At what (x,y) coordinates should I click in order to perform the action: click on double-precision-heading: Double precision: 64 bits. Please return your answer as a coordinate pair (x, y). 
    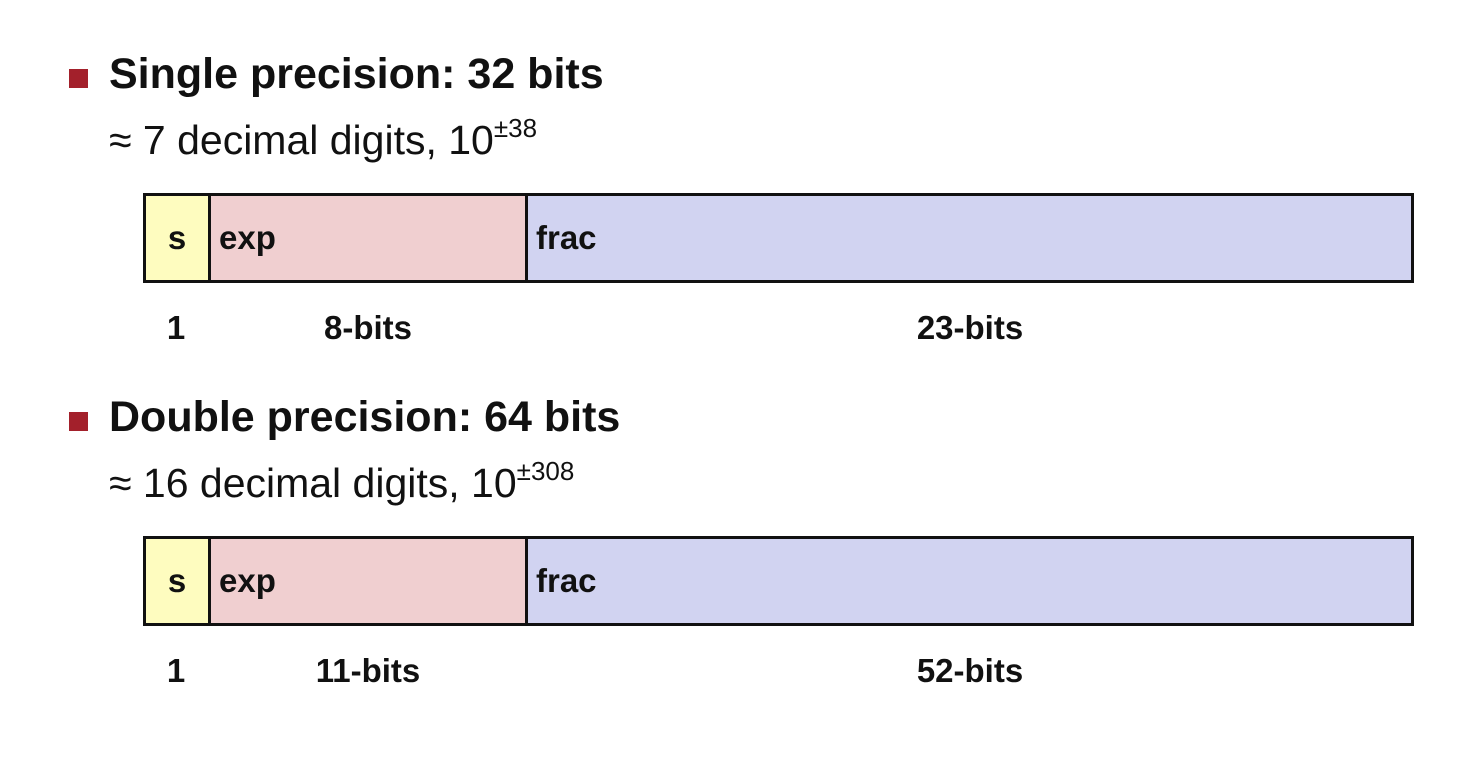
    Looking at the image, I should click on (365, 417).